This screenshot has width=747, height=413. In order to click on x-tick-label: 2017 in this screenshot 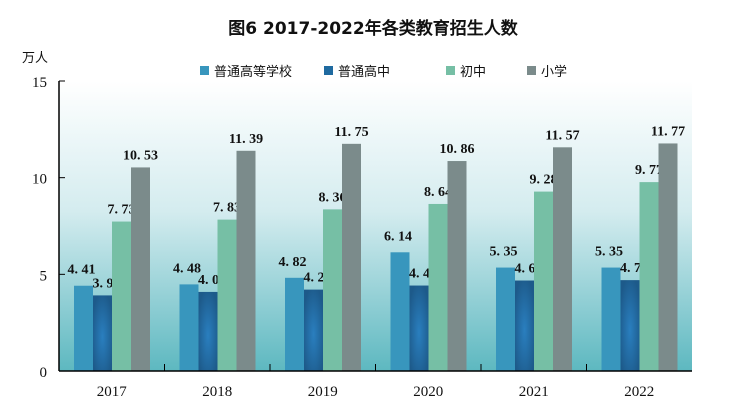, I will do `click(112, 392)`.